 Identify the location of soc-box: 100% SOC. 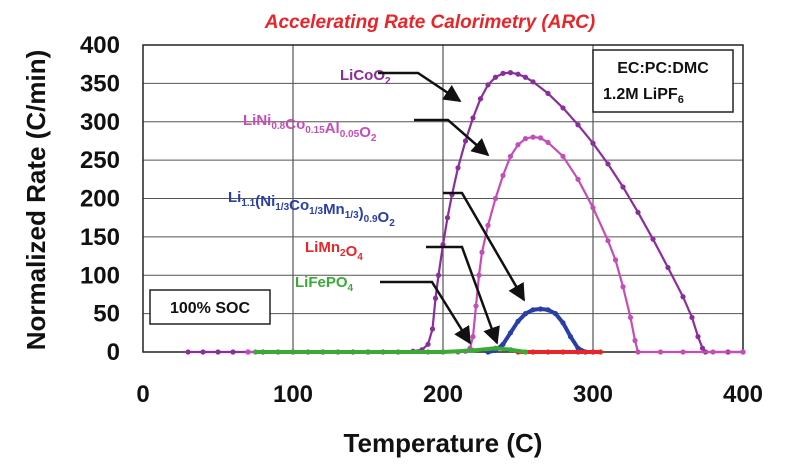
(210, 307).